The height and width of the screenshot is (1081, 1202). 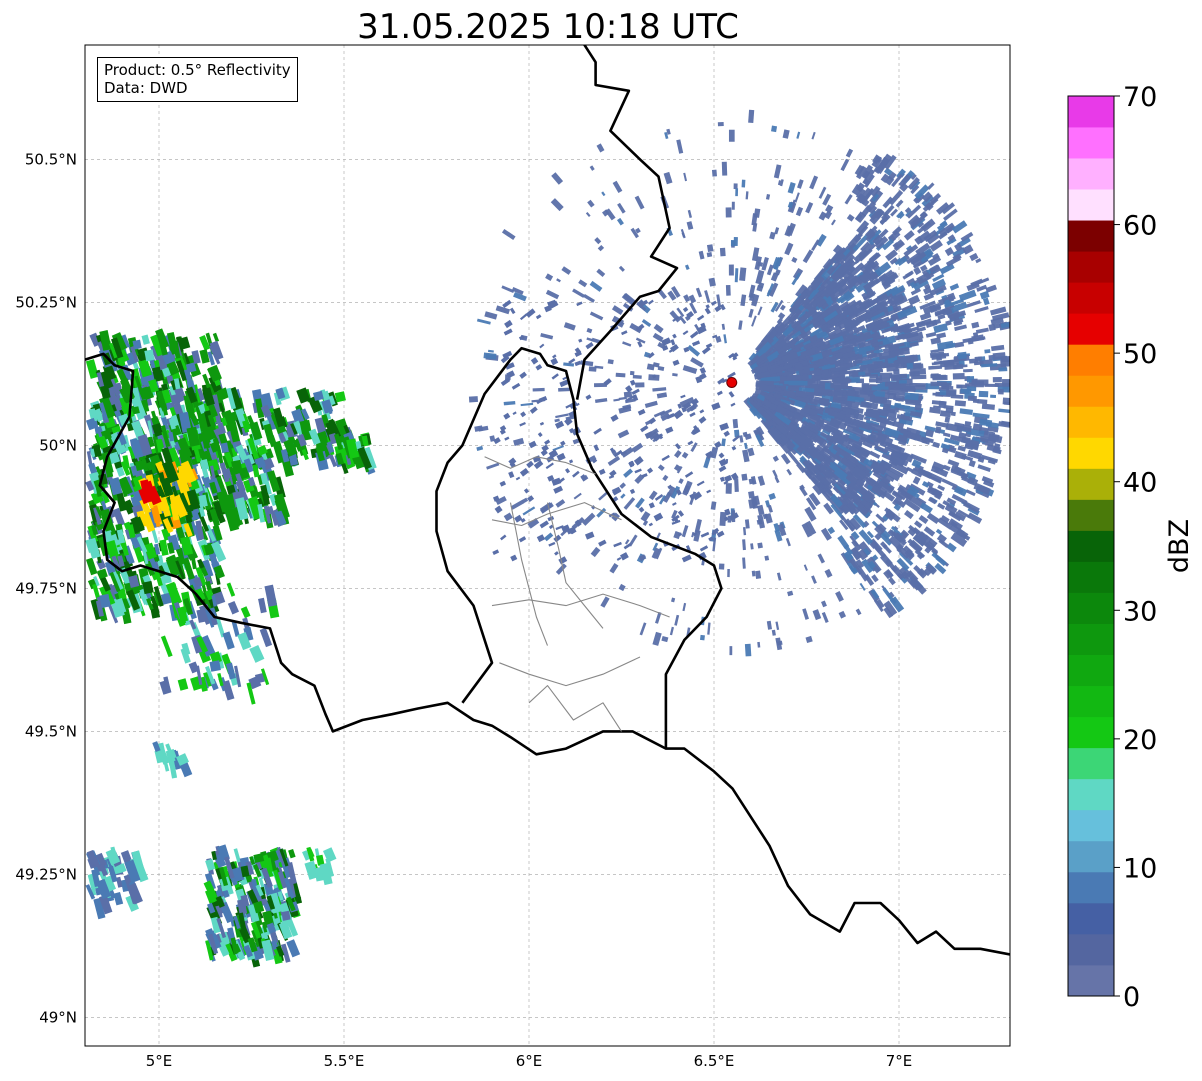 What do you see at coordinates (46, 302) in the screenshot?
I see `y-tick-label: 50.25°N` at bounding box center [46, 302].